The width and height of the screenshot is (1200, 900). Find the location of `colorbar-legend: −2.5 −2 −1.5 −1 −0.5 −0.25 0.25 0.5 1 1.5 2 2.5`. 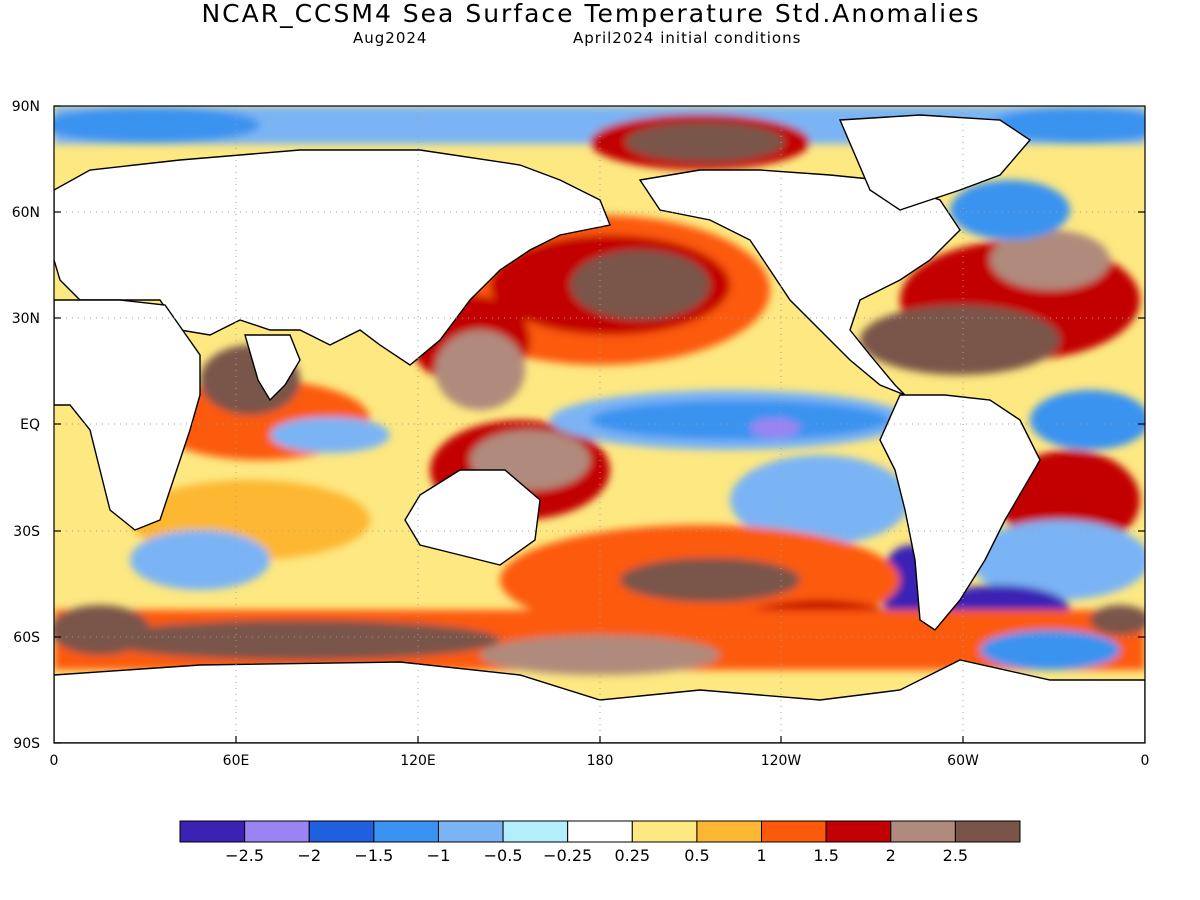

colorbar-legend: −2.5 −2 −1.5 −1 −0.5 −0.25 0.25 0.5 1 1.5 2 2.5 is located at coordinates (600, 842).